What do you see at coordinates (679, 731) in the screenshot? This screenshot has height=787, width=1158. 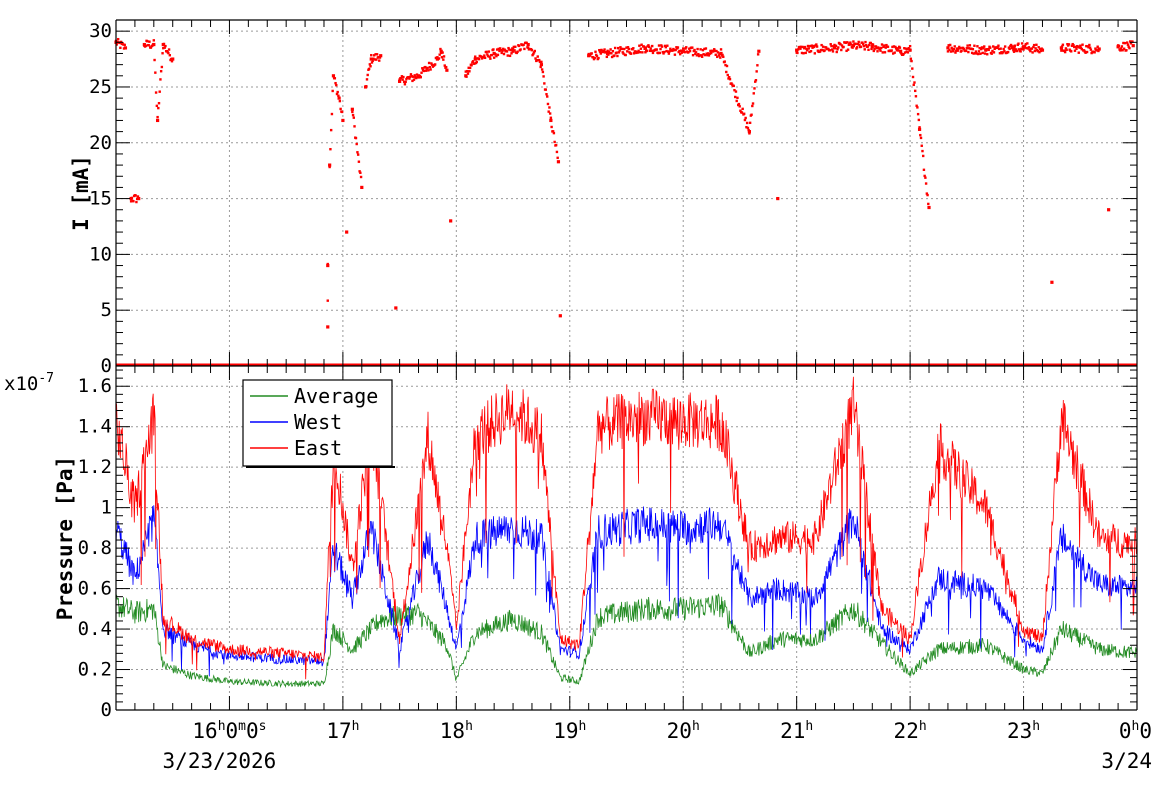 I see `time-tick-part: 20` at bounding box center [679, 731].